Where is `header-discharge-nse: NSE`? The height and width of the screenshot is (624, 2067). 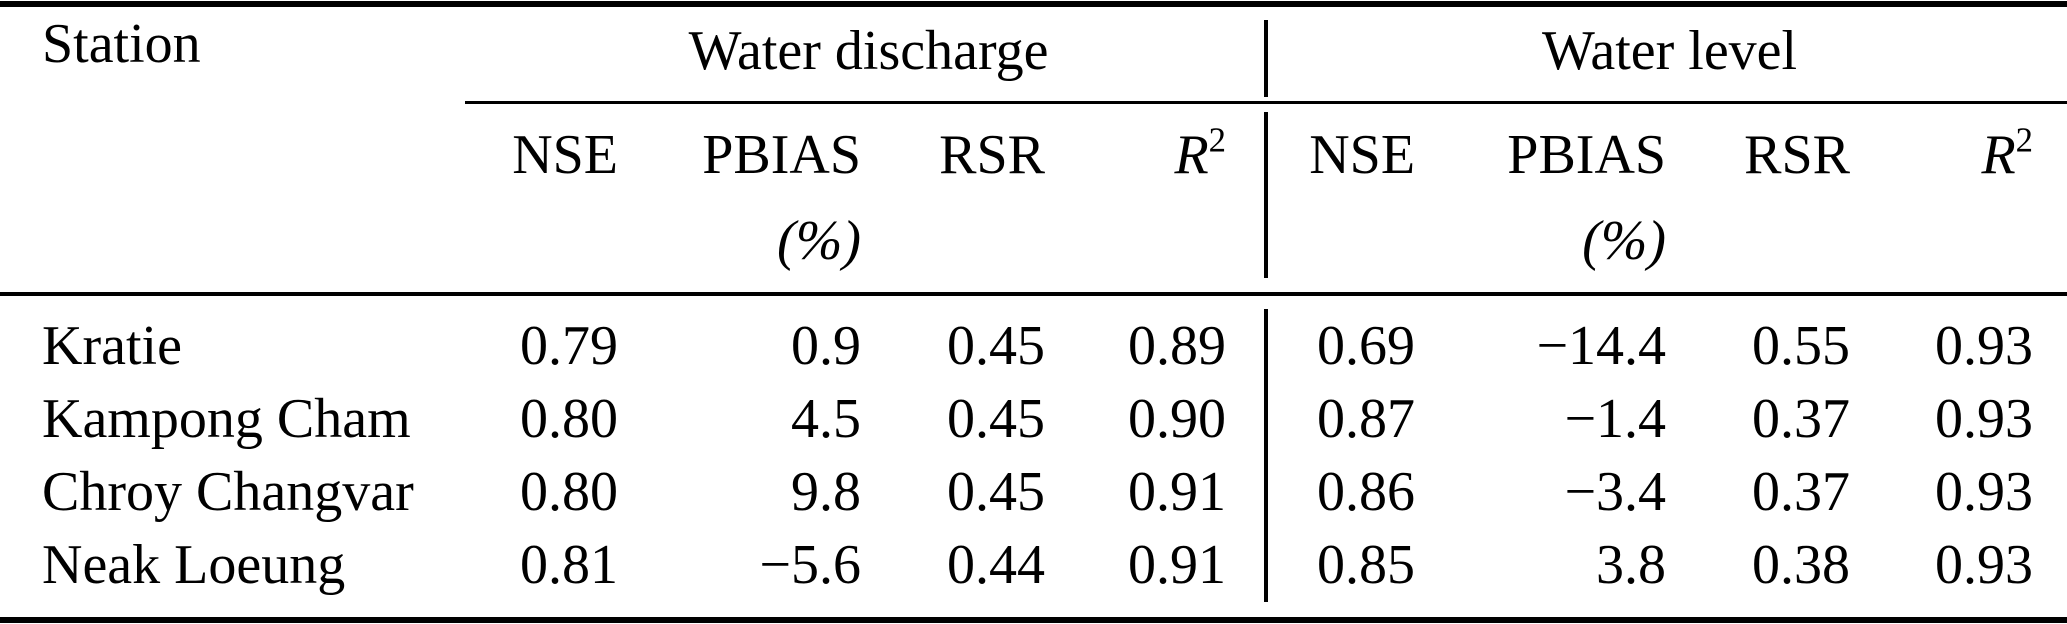
header-discharge-nse: NSE is located at coordinates (565, 154).